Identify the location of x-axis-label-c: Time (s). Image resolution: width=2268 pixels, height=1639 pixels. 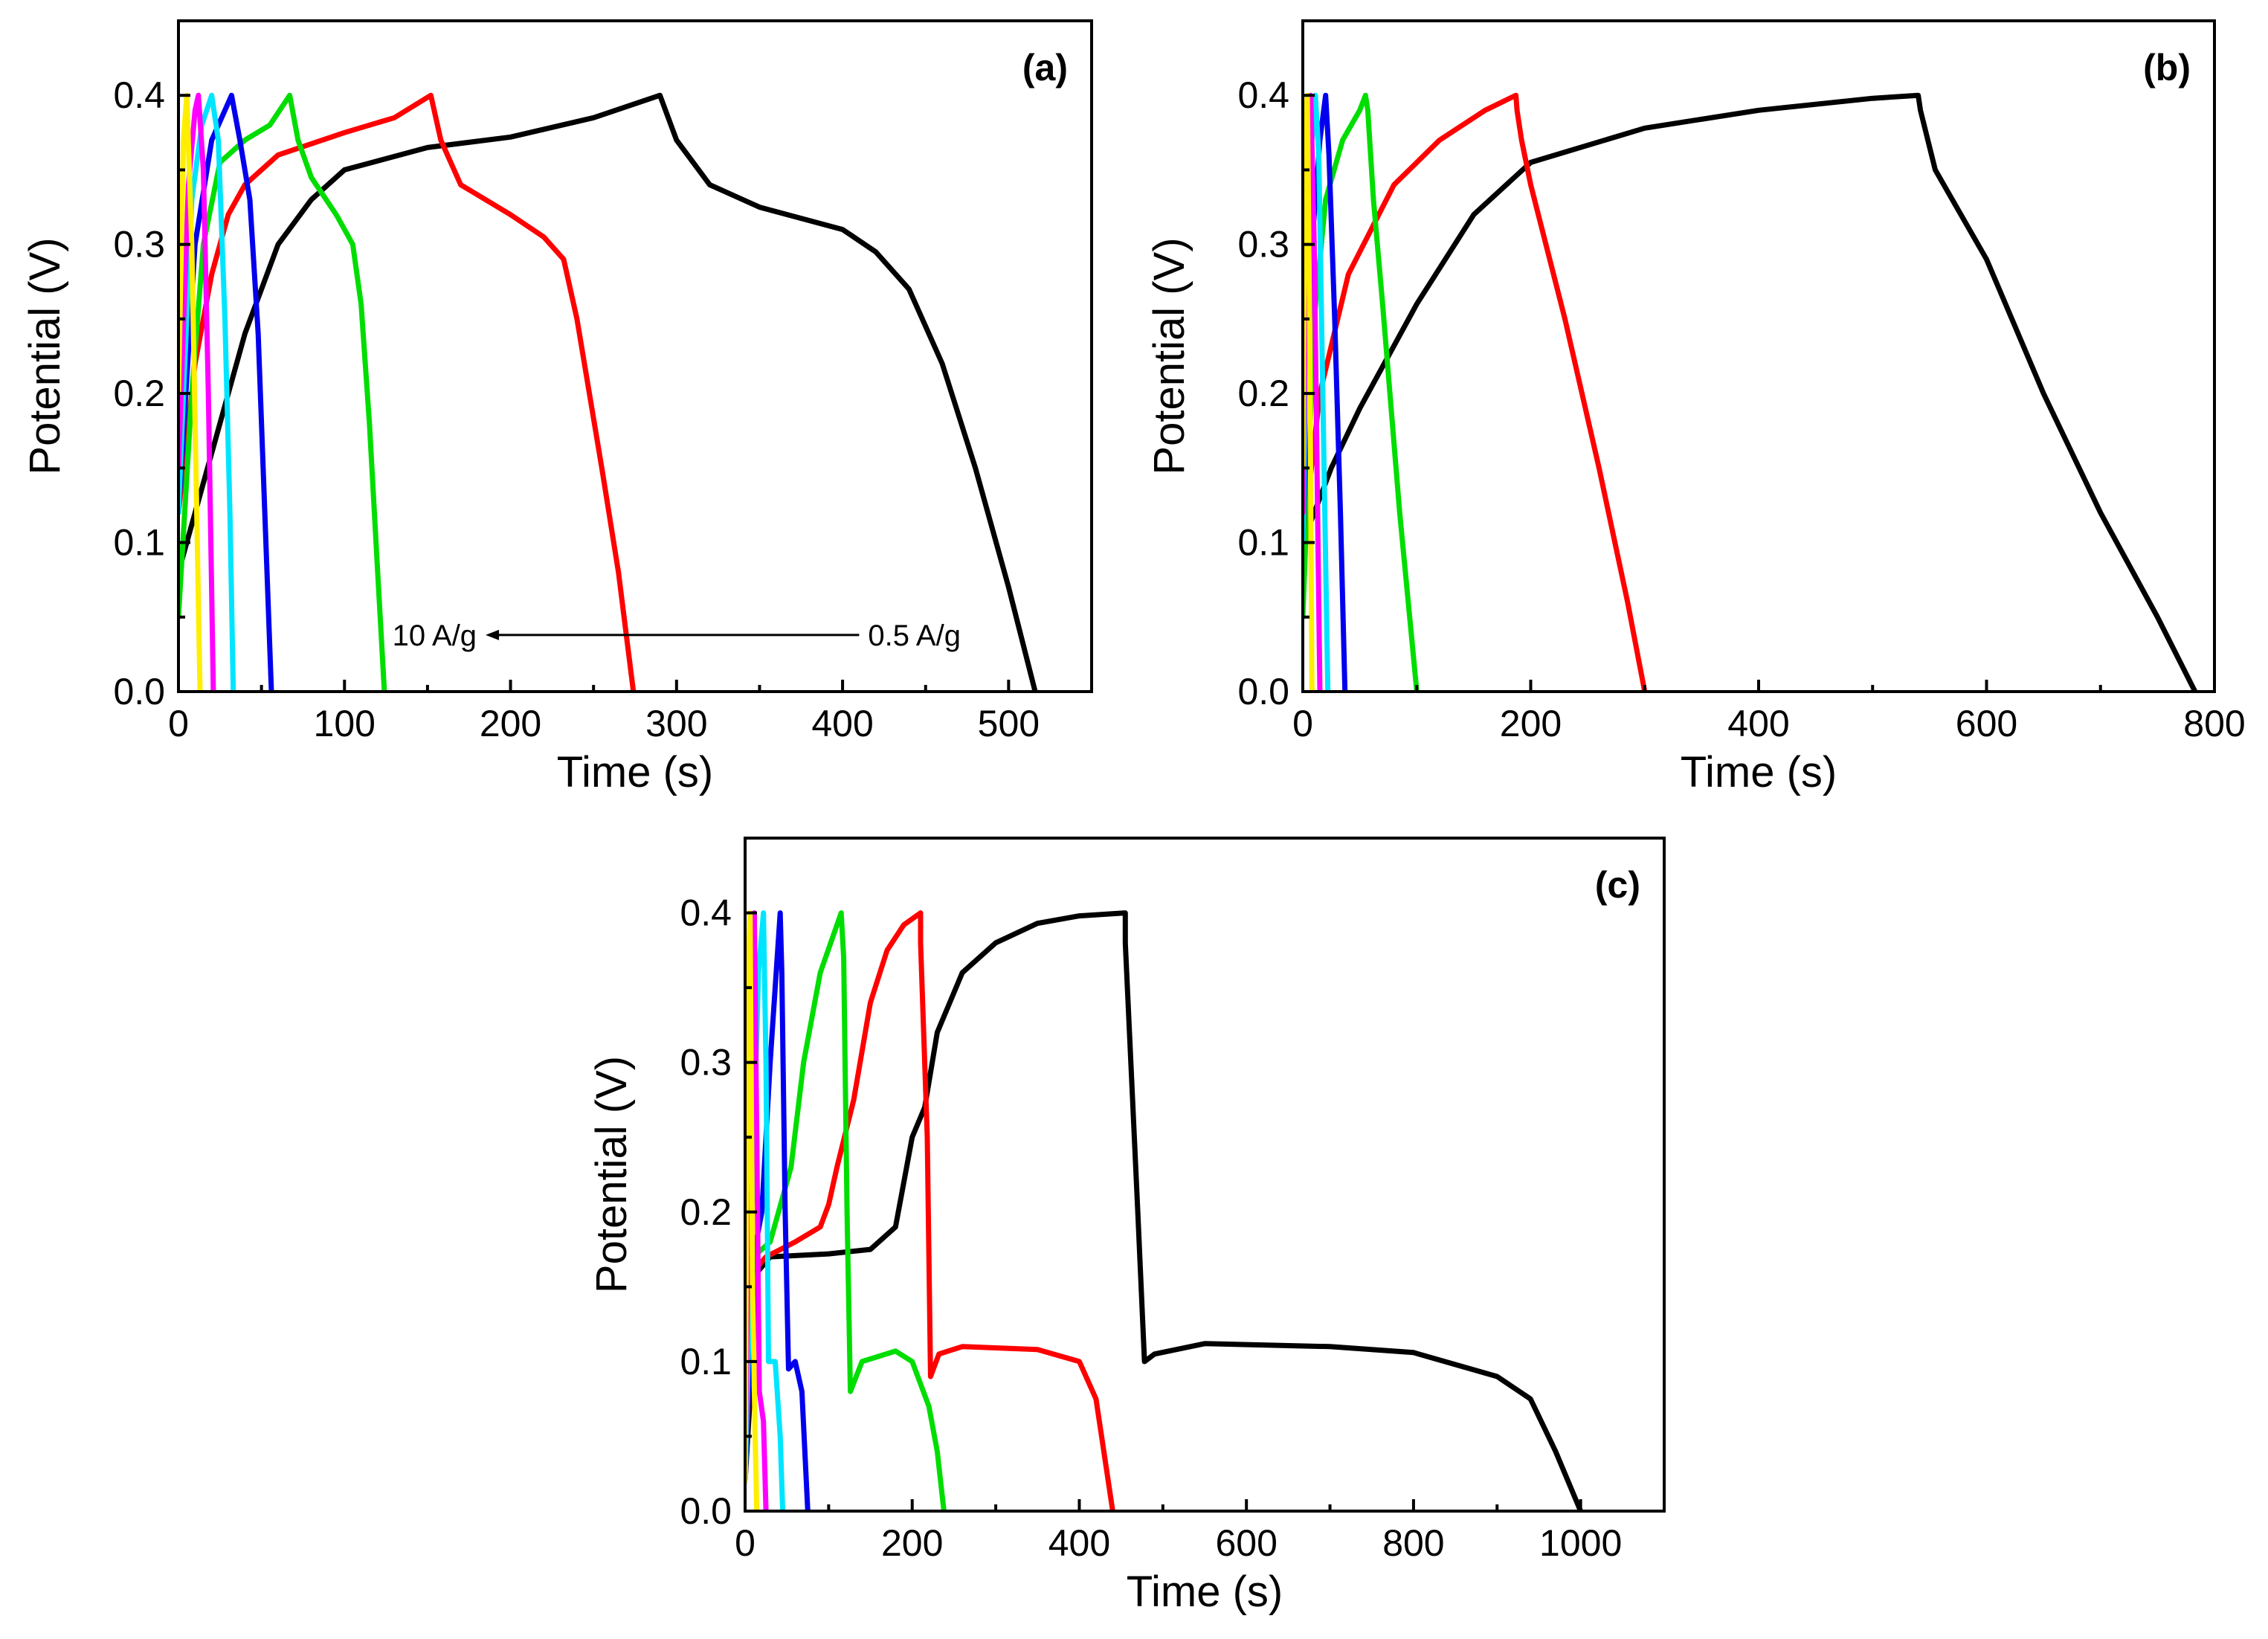
(1205, 1592).